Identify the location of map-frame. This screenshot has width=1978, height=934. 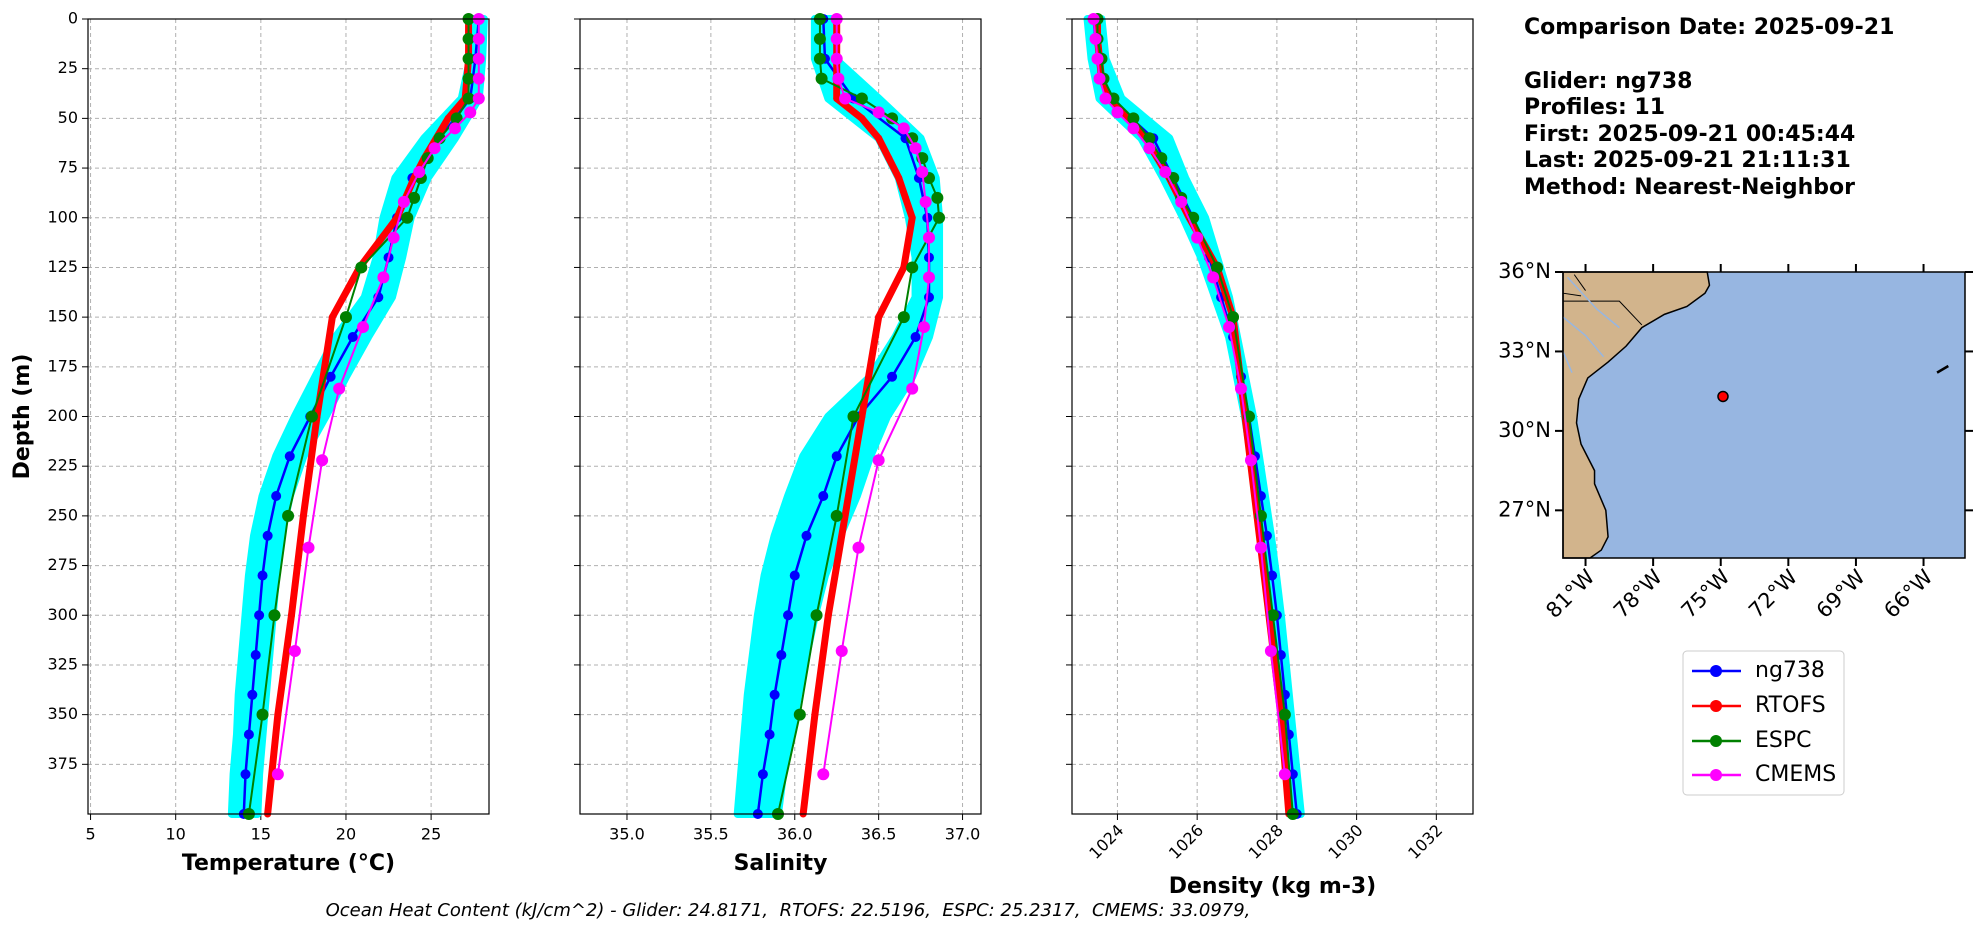
(1764, 415).